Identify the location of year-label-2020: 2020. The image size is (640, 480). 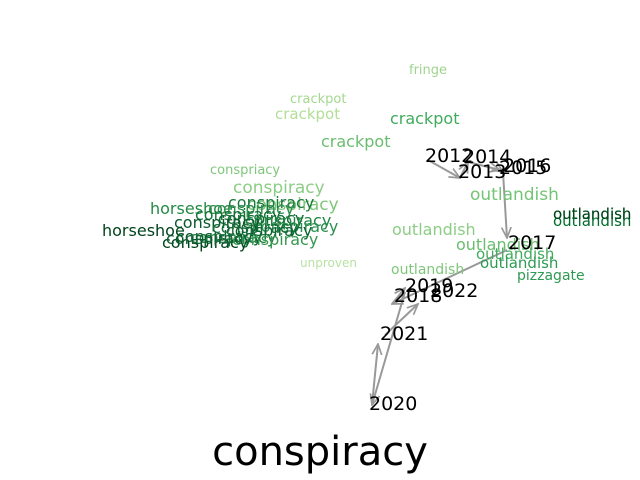
(393, 404).